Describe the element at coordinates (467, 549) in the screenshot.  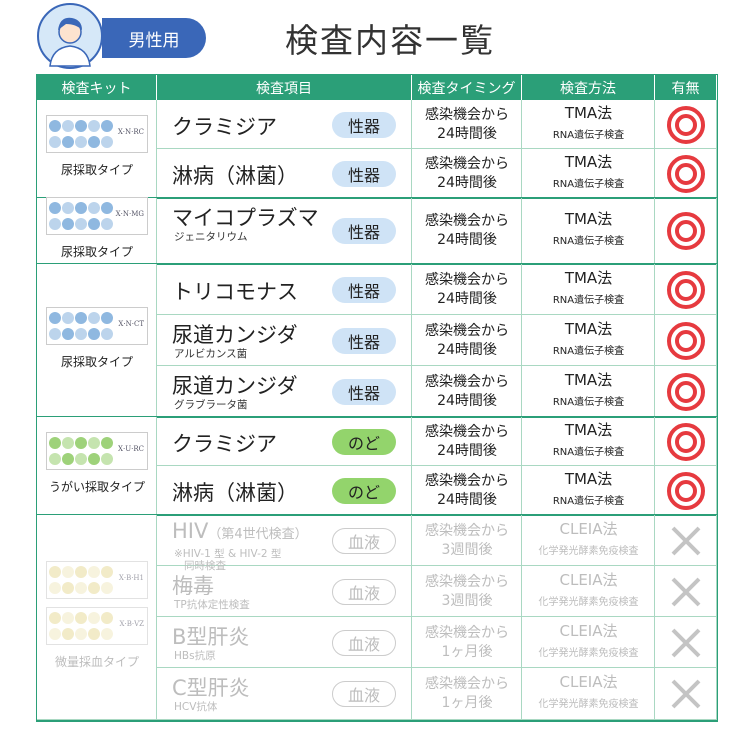
I see `timing: 3週間後` at that location.